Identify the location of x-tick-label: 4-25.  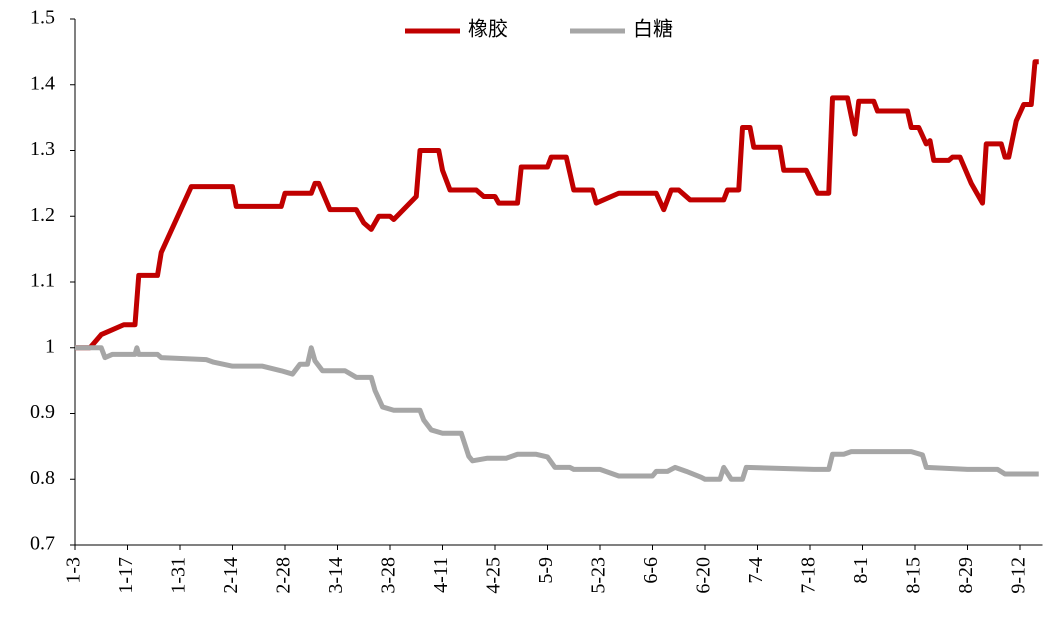
(494, 575).